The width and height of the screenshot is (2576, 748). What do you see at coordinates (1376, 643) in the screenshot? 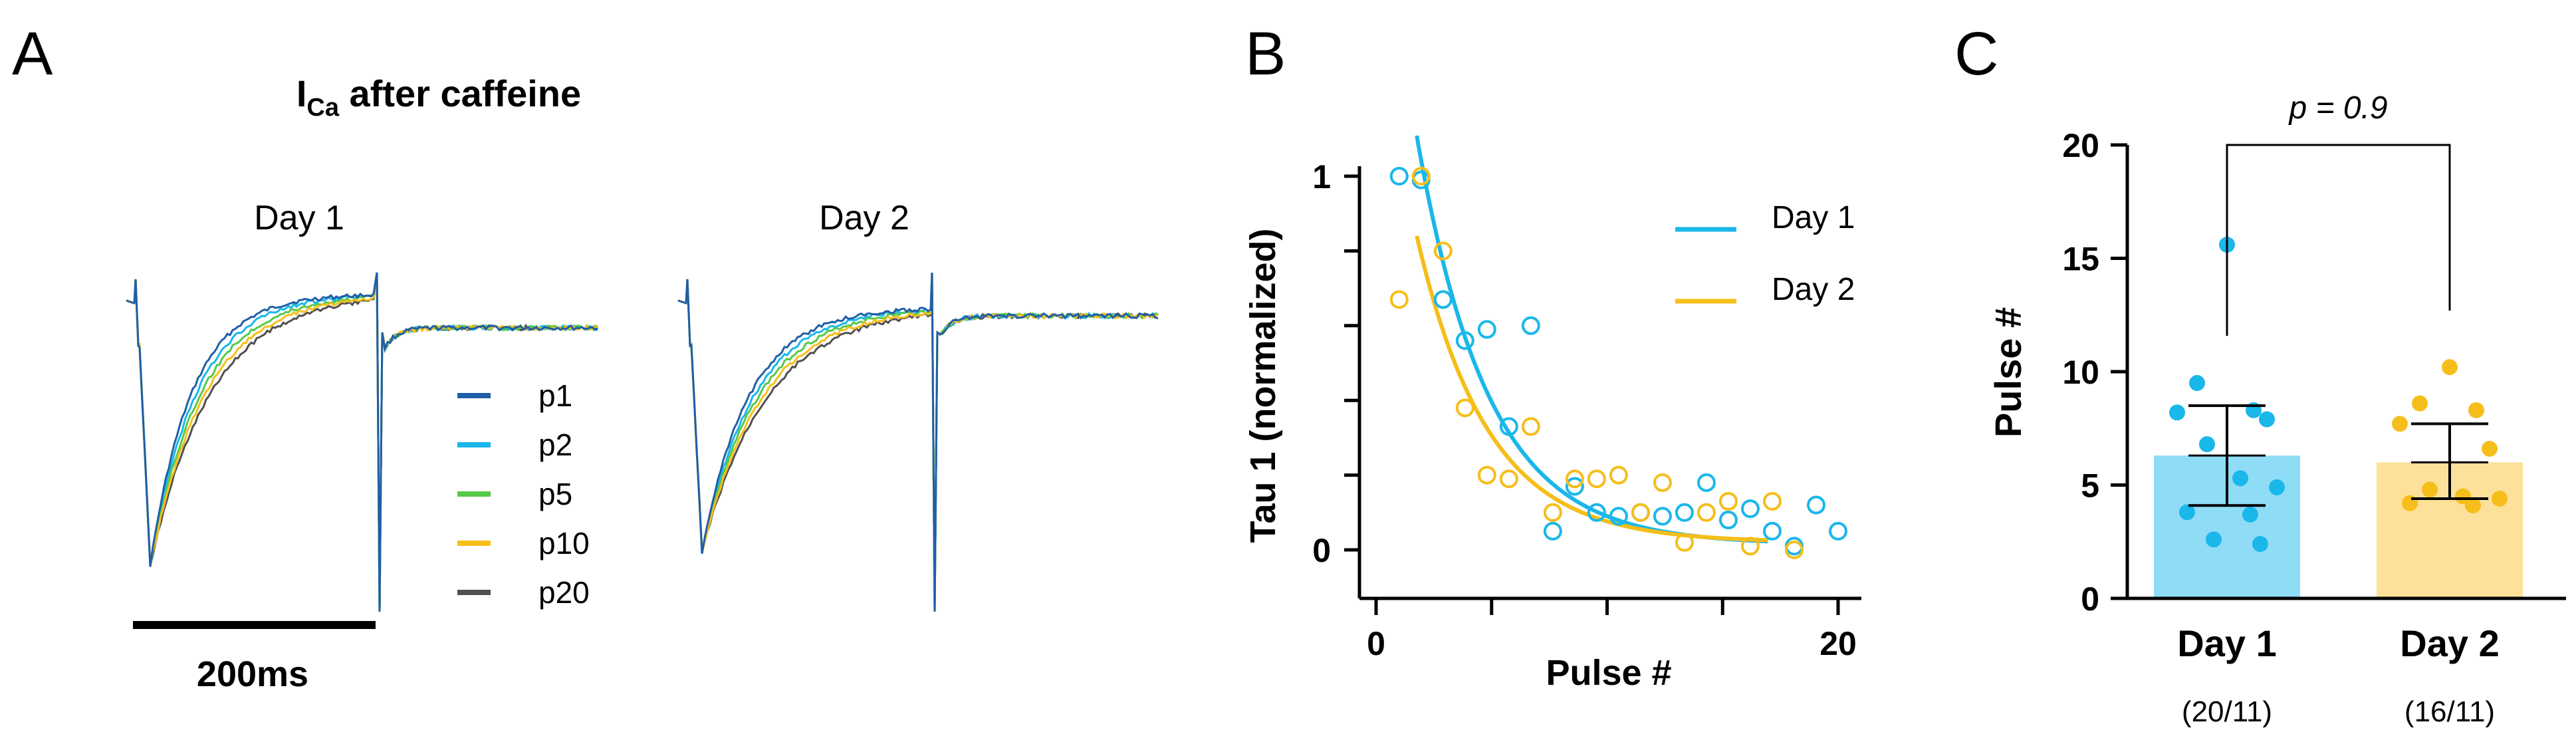
I see `b-x-tick-label: 0` at bounding box center [1376, 643].